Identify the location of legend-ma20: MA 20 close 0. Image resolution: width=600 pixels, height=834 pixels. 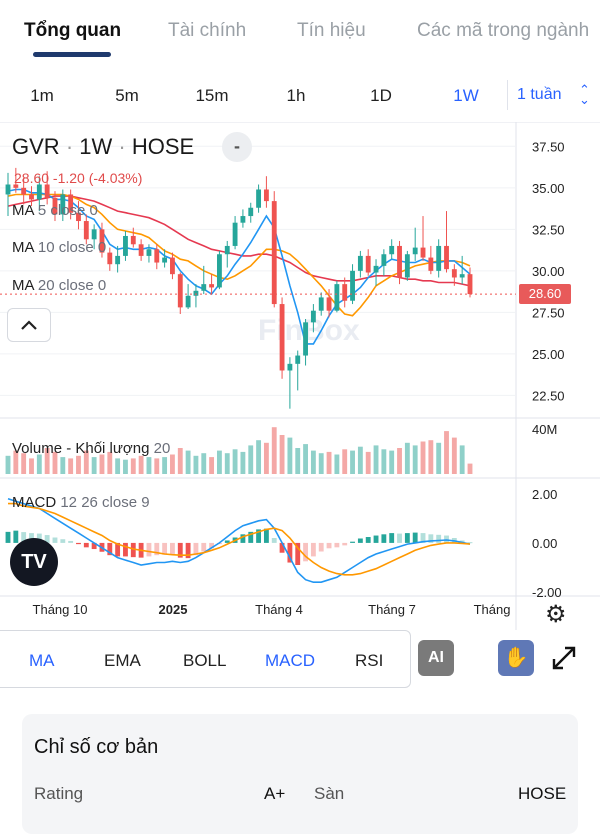
(59, 285).